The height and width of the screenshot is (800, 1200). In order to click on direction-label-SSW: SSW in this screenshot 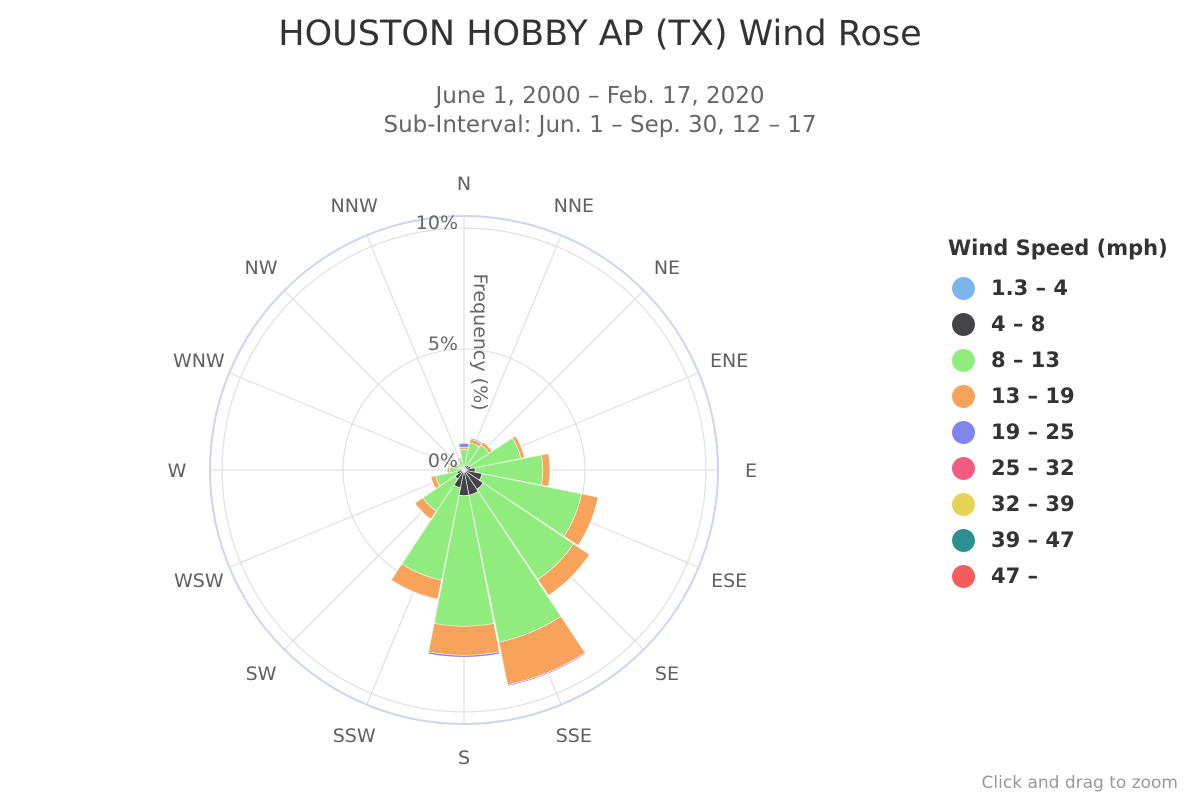, I will do `click(354, 736)`.